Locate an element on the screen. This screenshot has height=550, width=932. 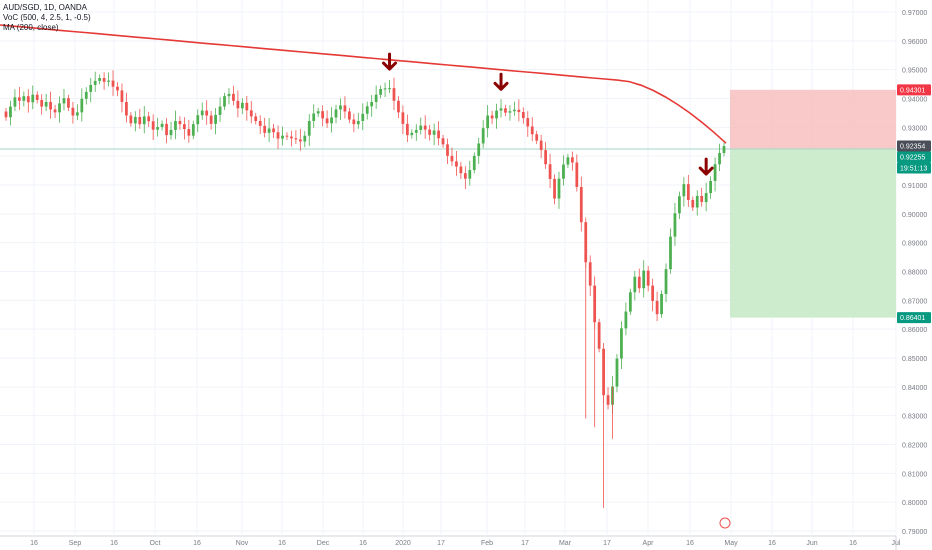
time-tick-label: May is located at coordinates (731, 543).